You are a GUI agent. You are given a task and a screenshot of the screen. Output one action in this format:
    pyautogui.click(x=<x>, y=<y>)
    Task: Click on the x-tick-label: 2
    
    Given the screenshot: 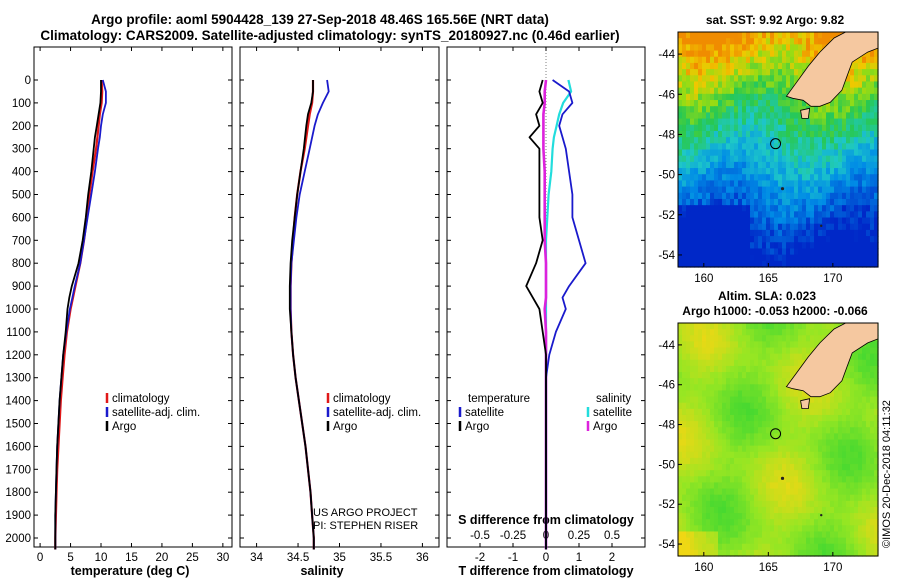 What is the action you would take?
    pyautogui.click(x=612, y=558)
    